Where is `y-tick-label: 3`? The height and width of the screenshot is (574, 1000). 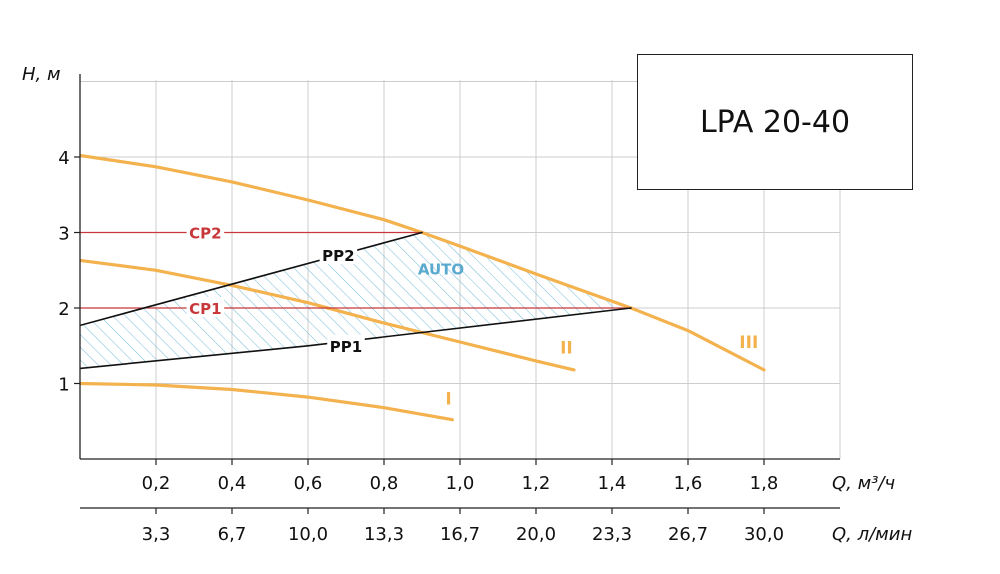
y-tick-label: 3 is located at coordinates (63, 234).